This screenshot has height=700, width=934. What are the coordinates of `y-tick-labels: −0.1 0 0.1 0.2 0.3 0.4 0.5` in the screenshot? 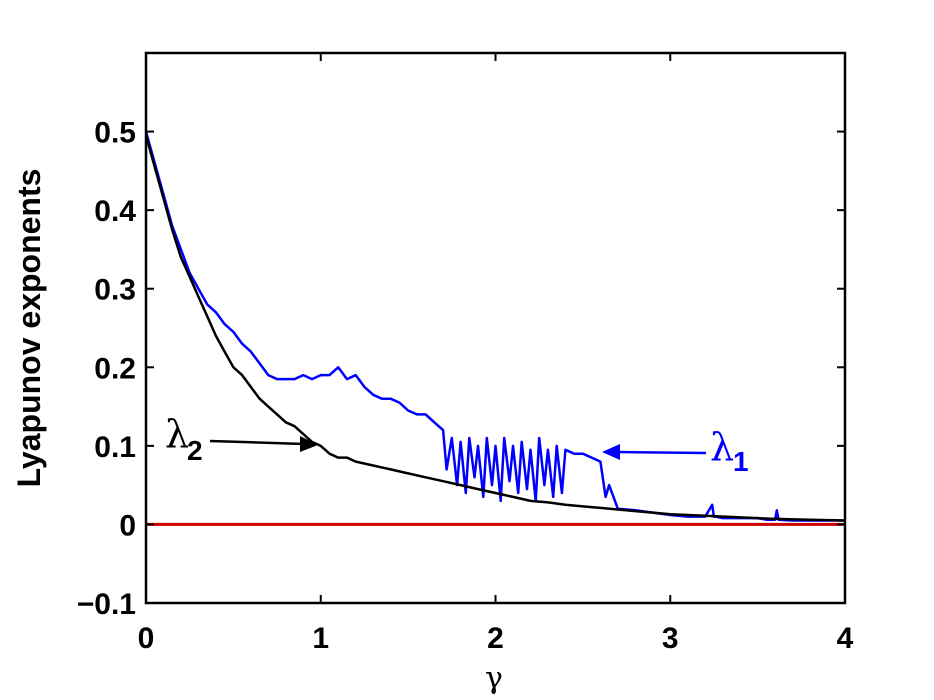 It's located at (107, 369).